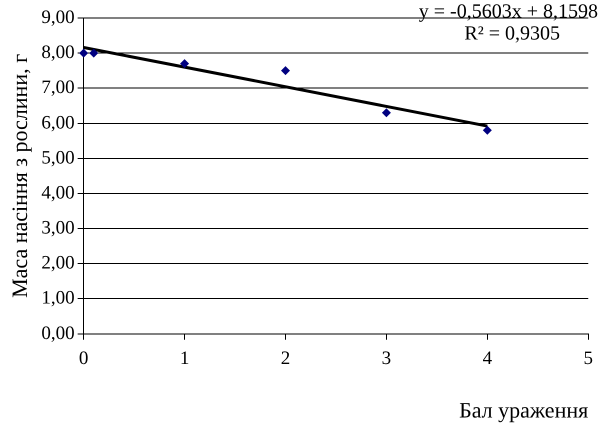  Describe the element at coordinates (58, 123) in the screenshot. I see `y-tick-label: 6,00` at that location.